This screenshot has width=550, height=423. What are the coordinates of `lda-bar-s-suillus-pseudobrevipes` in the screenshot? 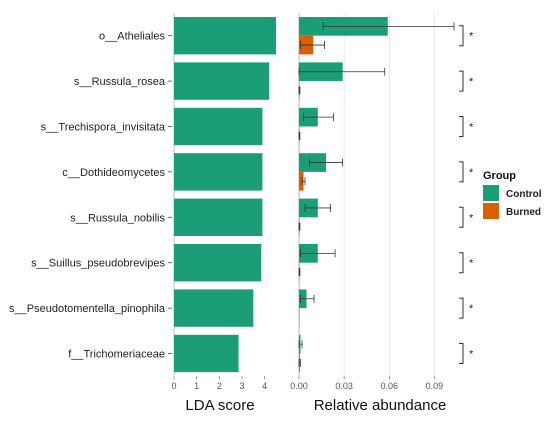 It's located at (218, 263).